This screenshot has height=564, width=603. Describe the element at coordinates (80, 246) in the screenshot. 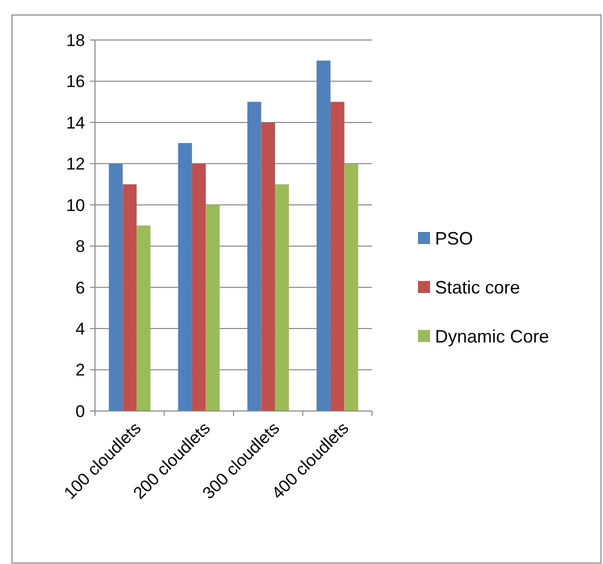

I see `y-tick-label: 8` at that location.